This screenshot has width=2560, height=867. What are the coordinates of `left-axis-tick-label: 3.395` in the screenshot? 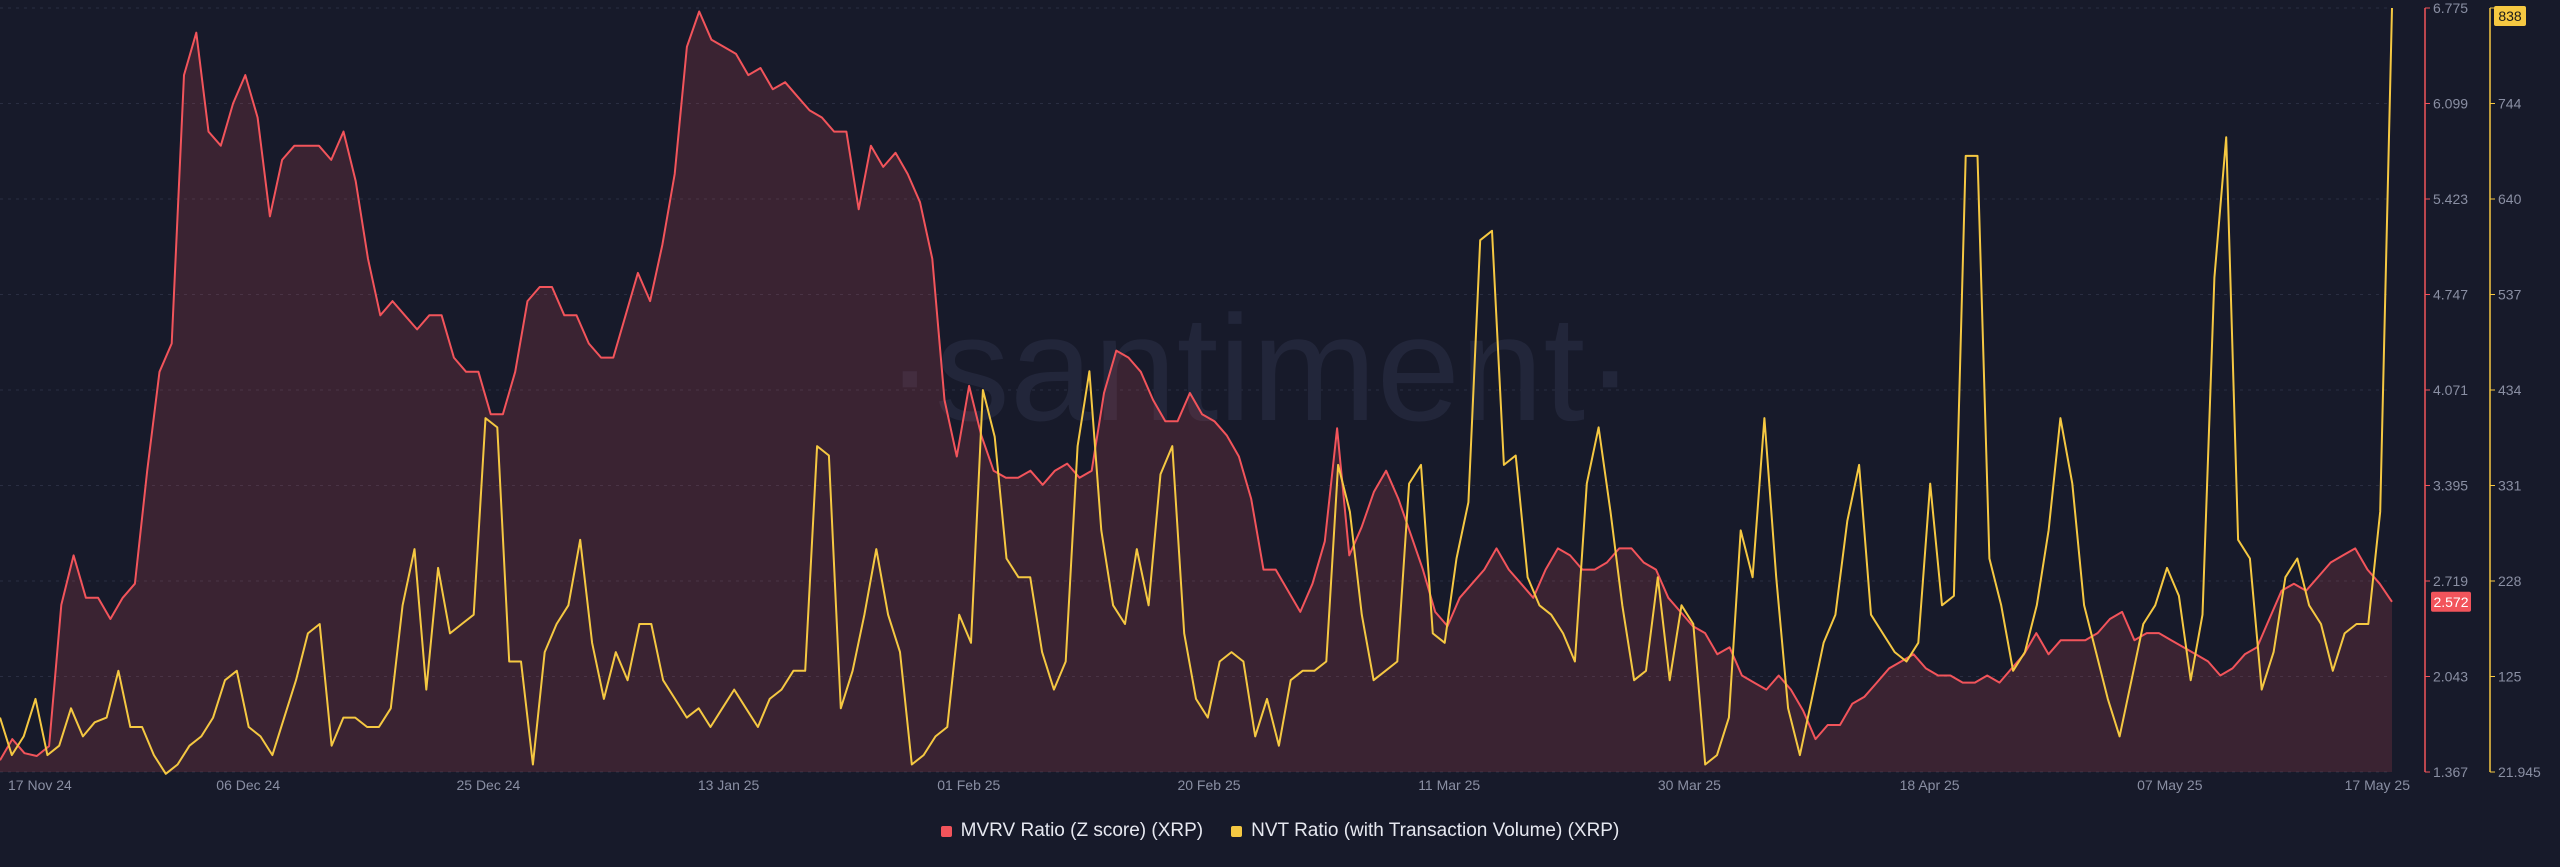 It's located at (2450, 486).